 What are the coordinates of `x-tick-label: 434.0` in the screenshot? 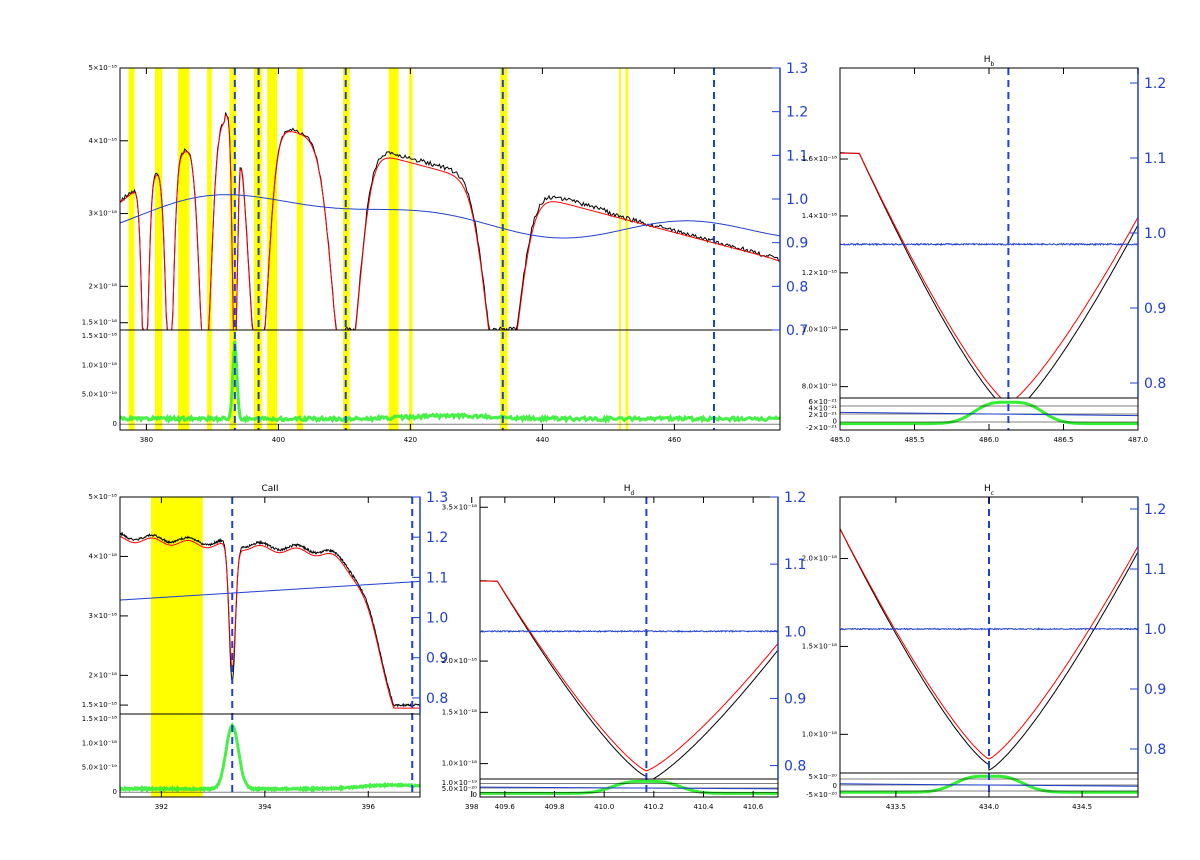 It's located at (989, 807).